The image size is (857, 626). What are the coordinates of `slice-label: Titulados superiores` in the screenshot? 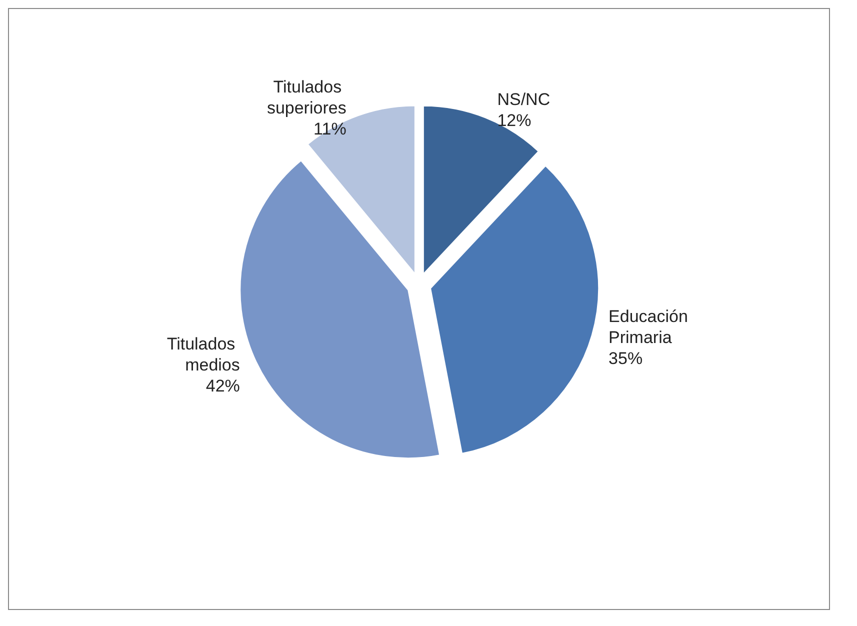 It's located at (306, 98).